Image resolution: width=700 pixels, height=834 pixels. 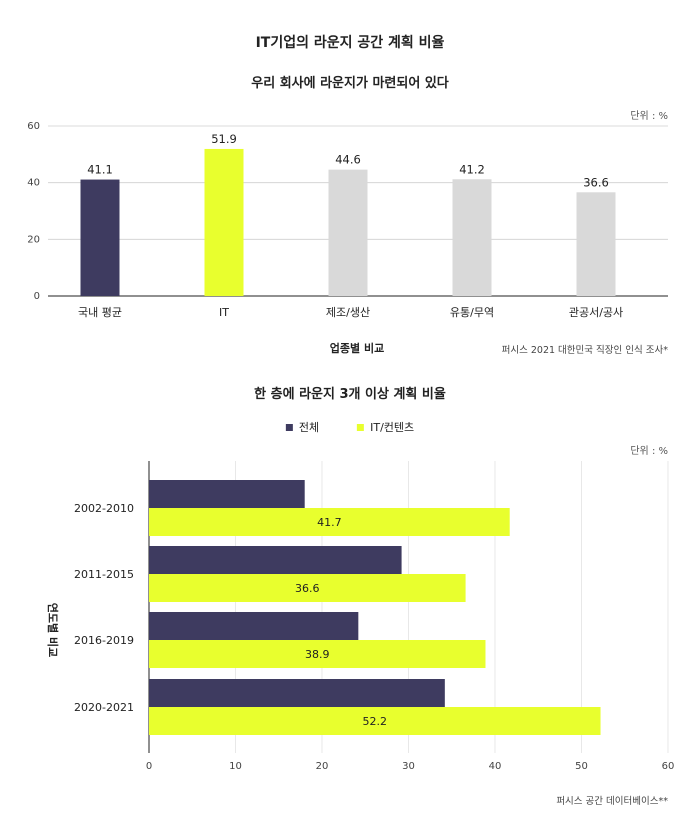 What do you see at coordinates (392, 427) in the screenshot?
I see `legend-label-it: IT/컨텐츠` at bounding box center [392, 427].